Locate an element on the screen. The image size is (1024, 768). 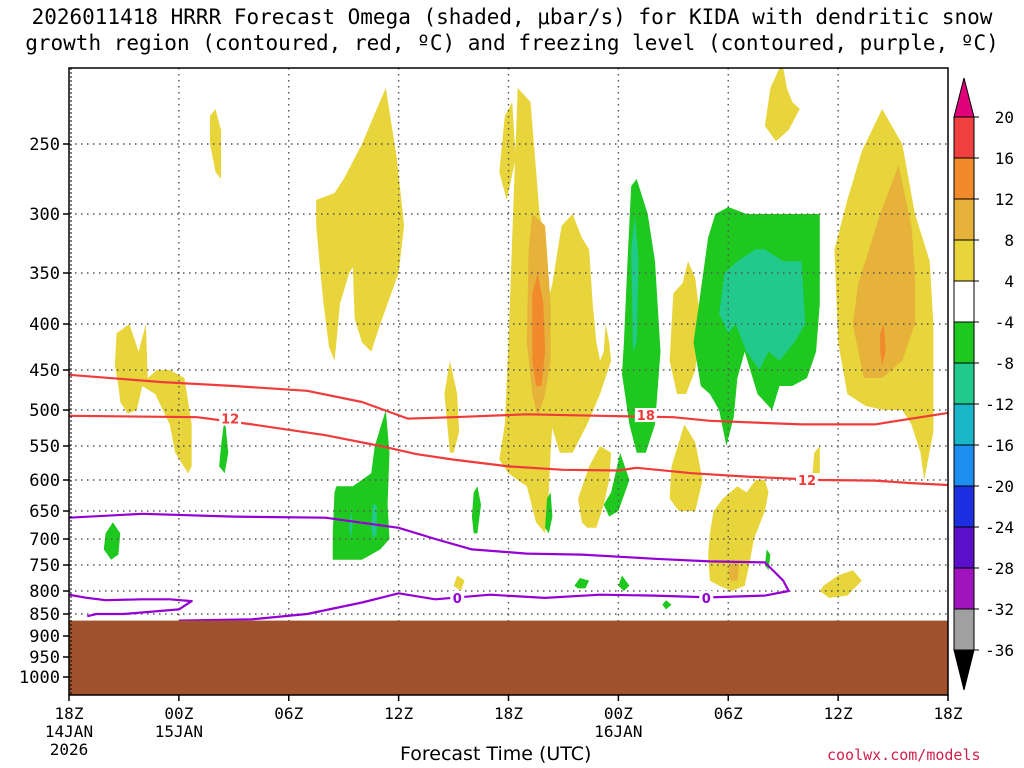
colorbar-label-2: 12 is located at coordinates (1004, 199).